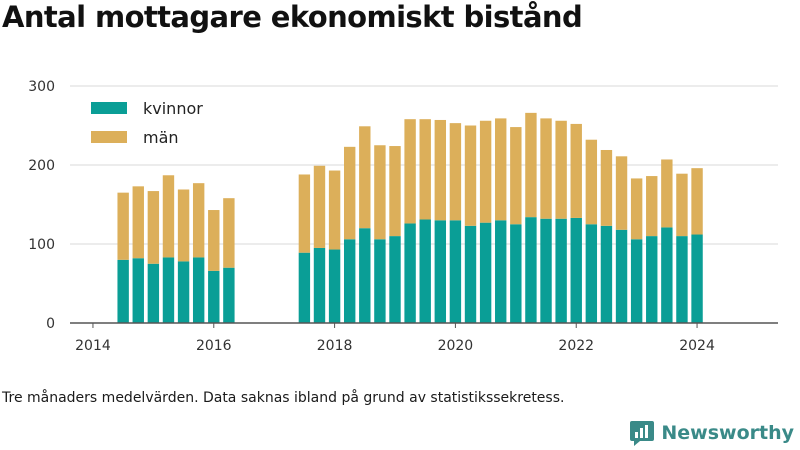 Image resolution: width=800 pixels, height=450 pixels. I want to click on x-tick-label: 2018, so click(335, 346).